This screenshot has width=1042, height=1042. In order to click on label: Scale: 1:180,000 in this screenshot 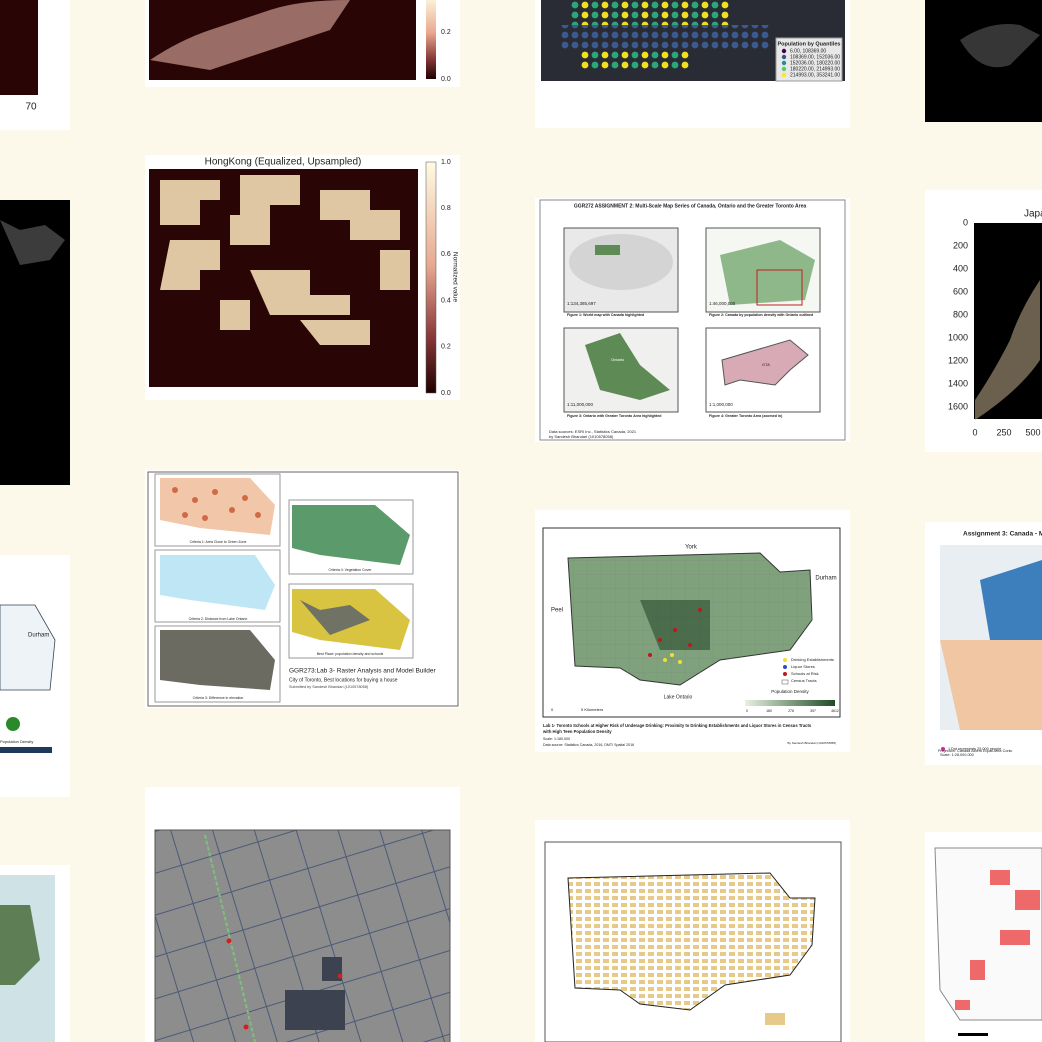, I will do `click(556, 739)`.